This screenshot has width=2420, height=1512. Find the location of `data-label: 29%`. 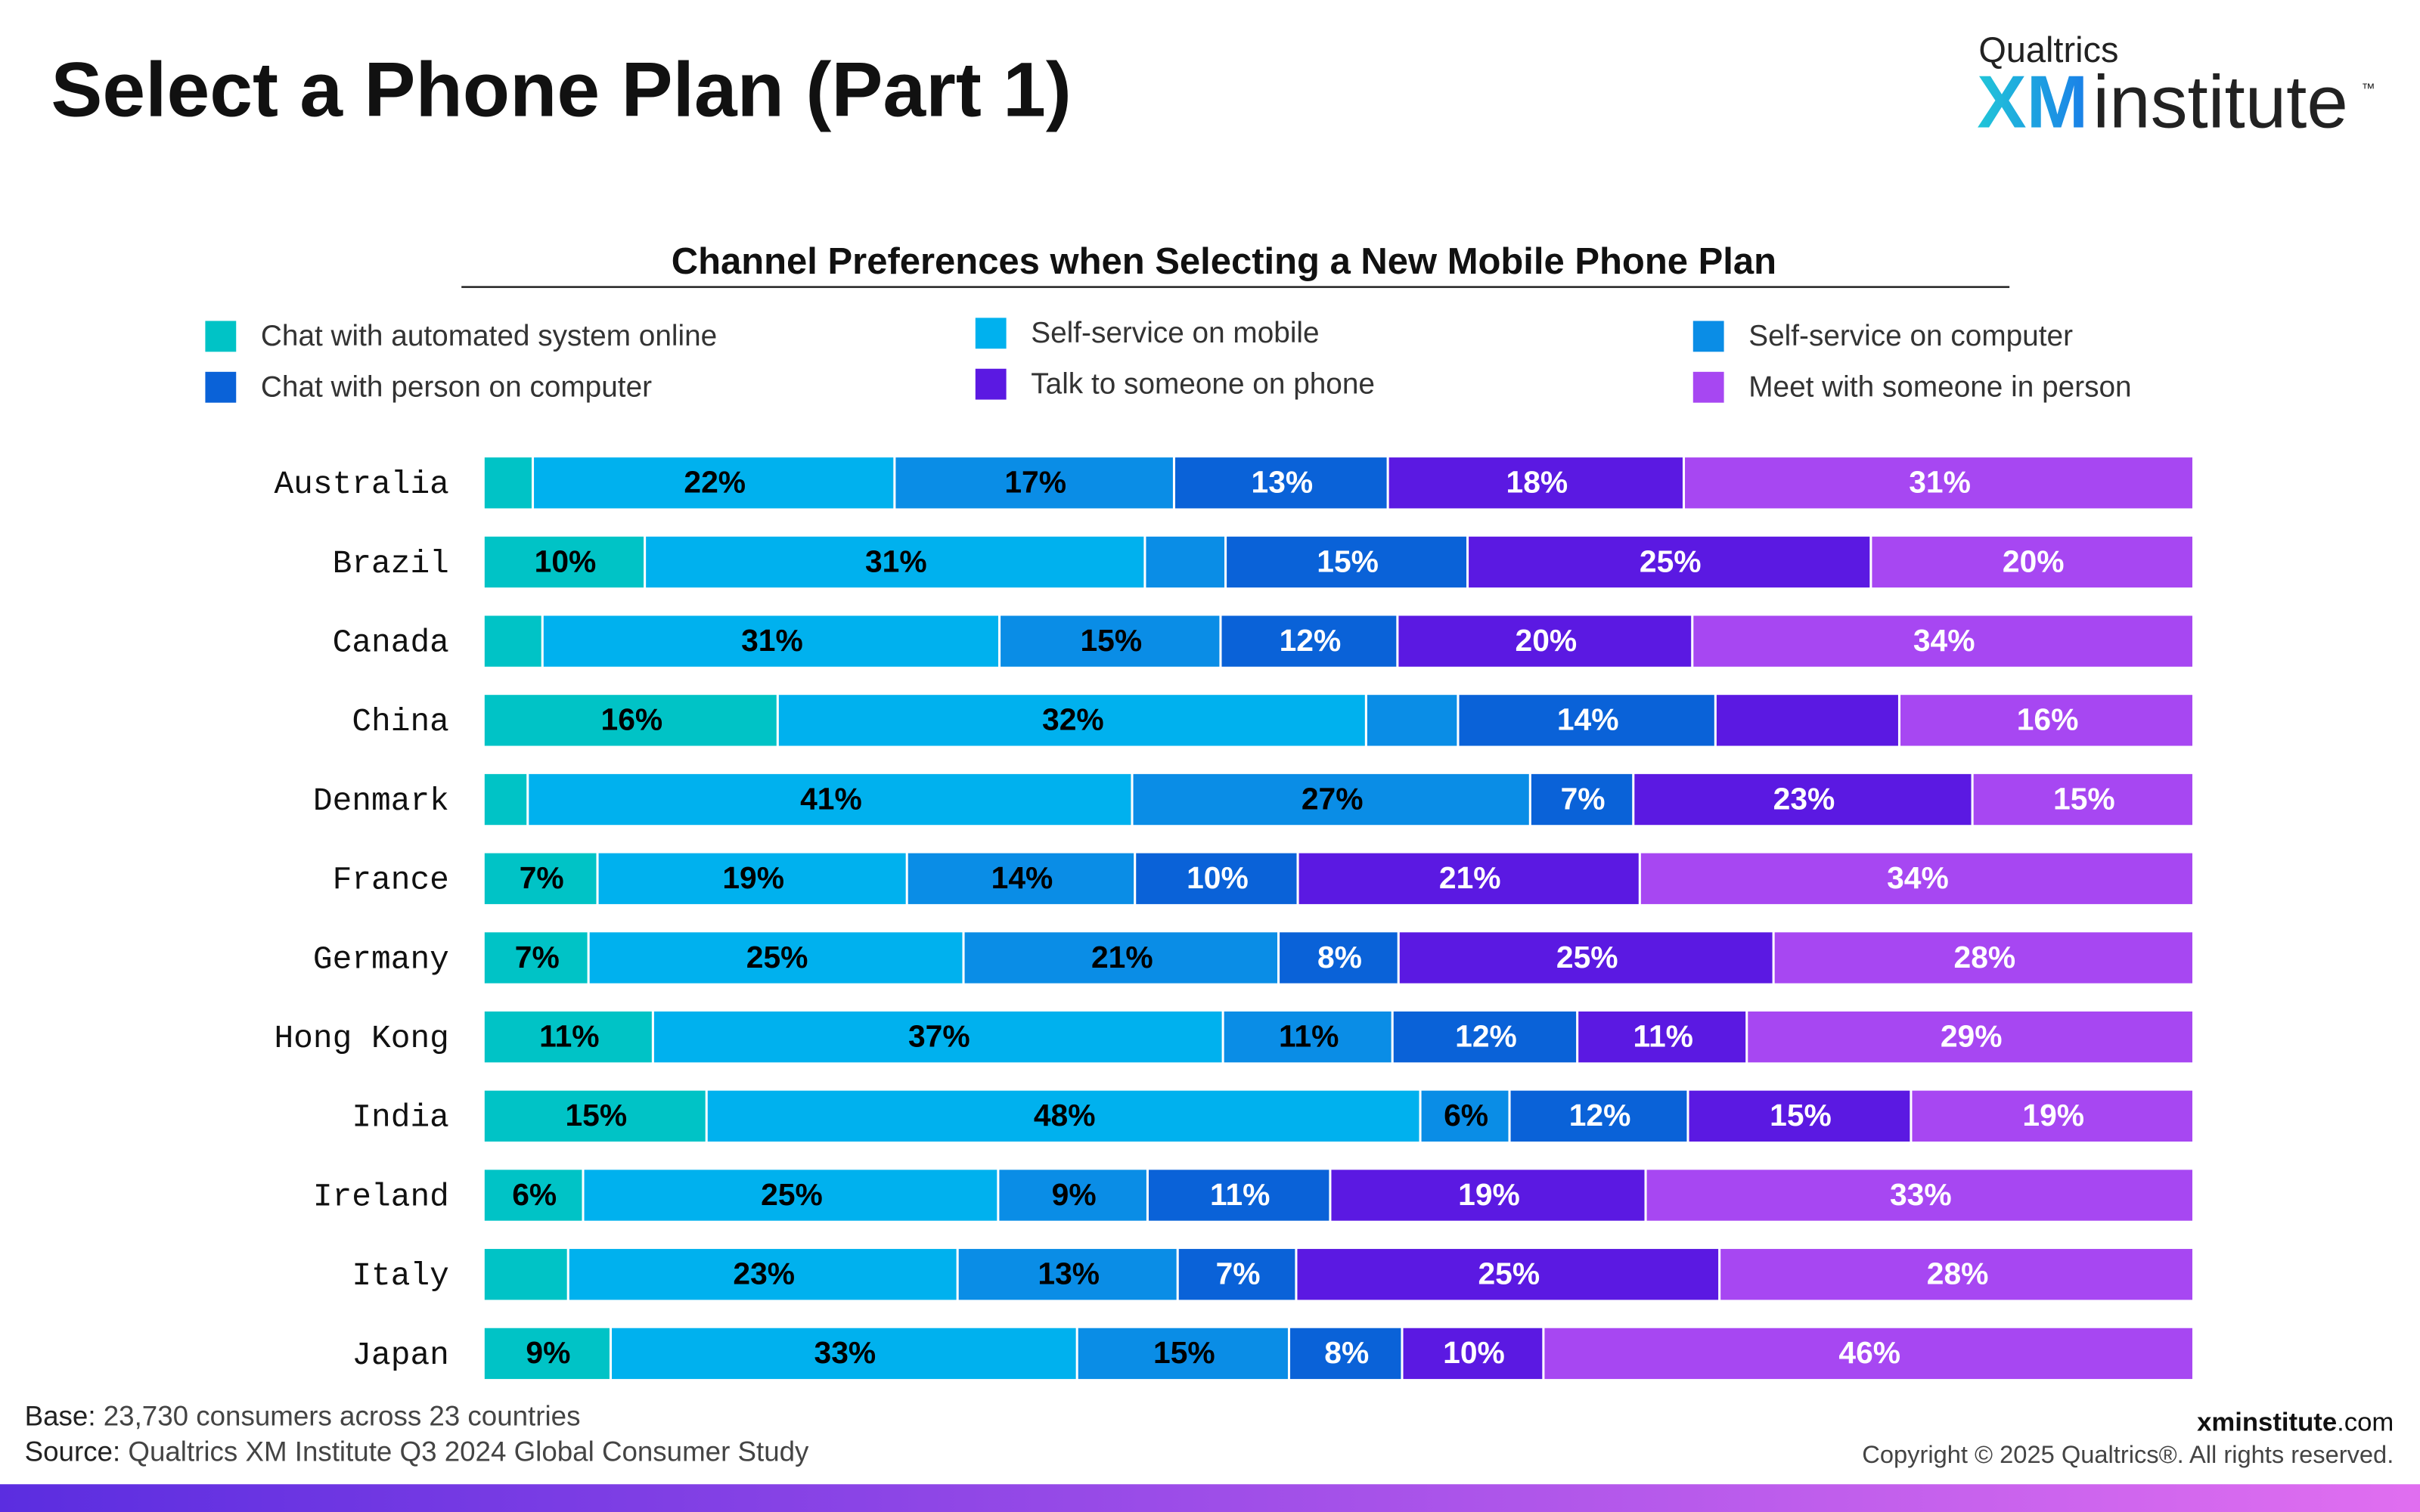

data-label: 29% is located at coordinates (1972, 1036).